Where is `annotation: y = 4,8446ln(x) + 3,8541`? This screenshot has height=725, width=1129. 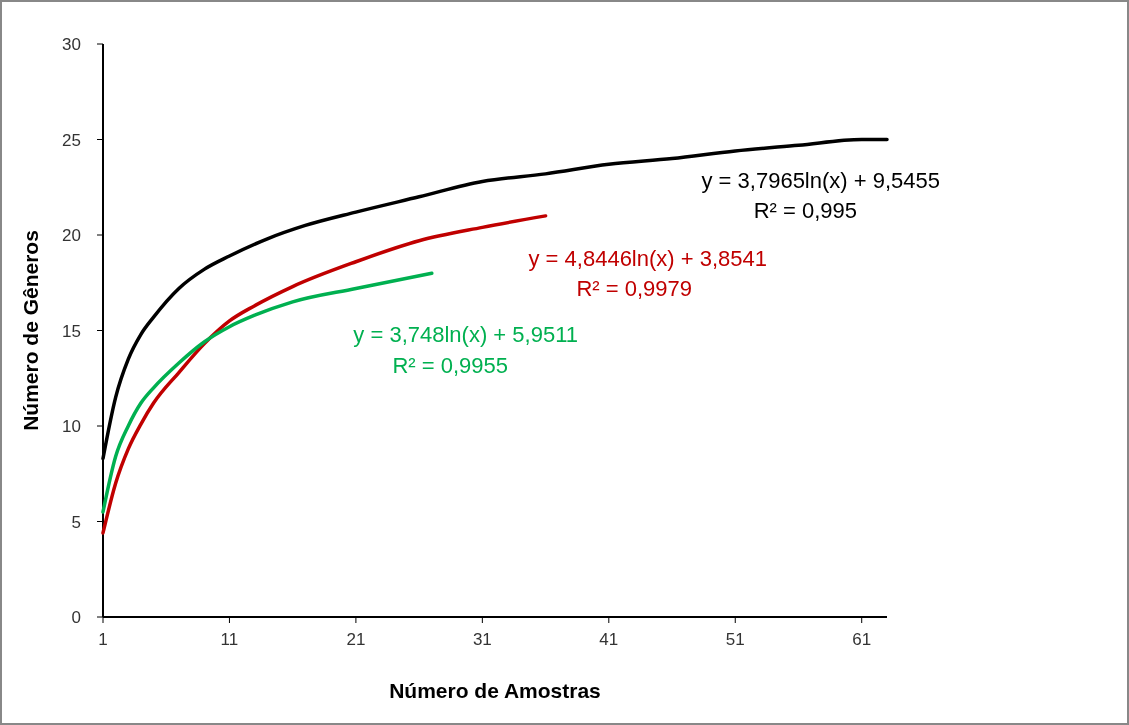
annotation: y = 4,8446ln(x) + 3,8541 is located at coordinates (647, 258).